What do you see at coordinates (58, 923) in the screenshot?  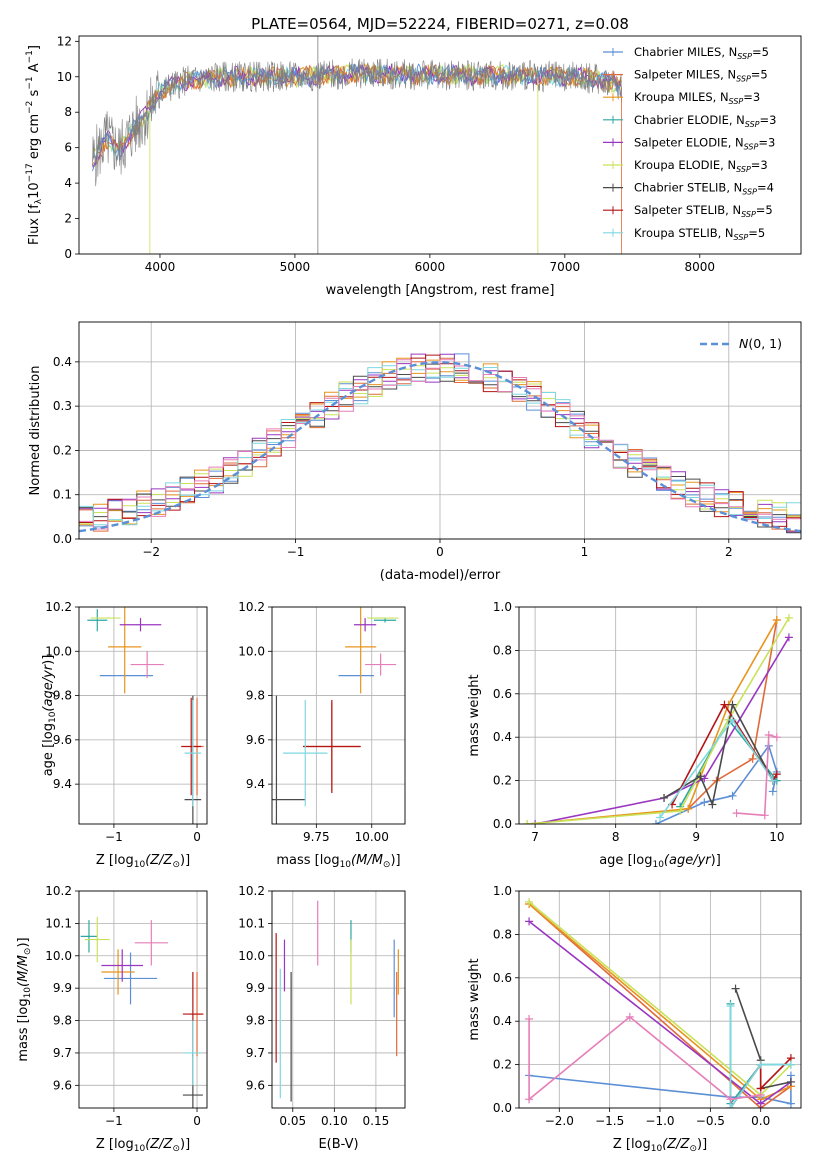 I see `mass_vs_Z-ytick-label: 10.1` at bounding box center [58, 923].